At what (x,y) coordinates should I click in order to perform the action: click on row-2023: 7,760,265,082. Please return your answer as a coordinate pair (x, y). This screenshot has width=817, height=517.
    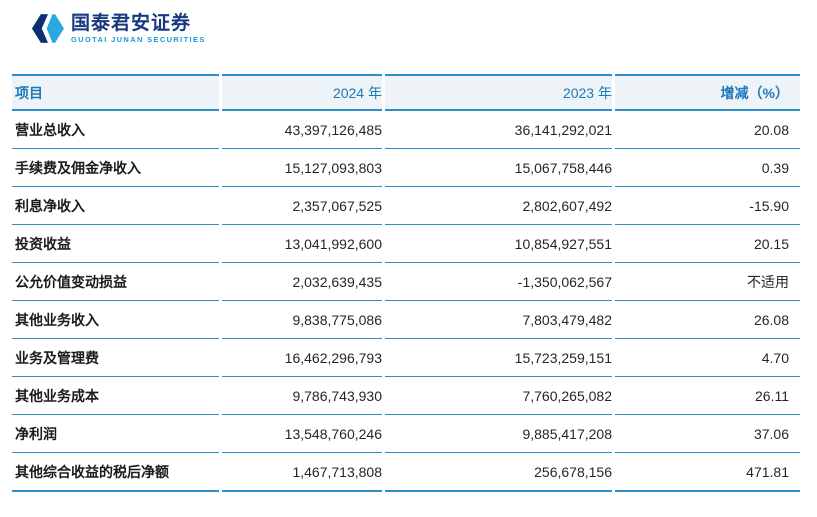
    Looking at the image, I should click on (498, 396).